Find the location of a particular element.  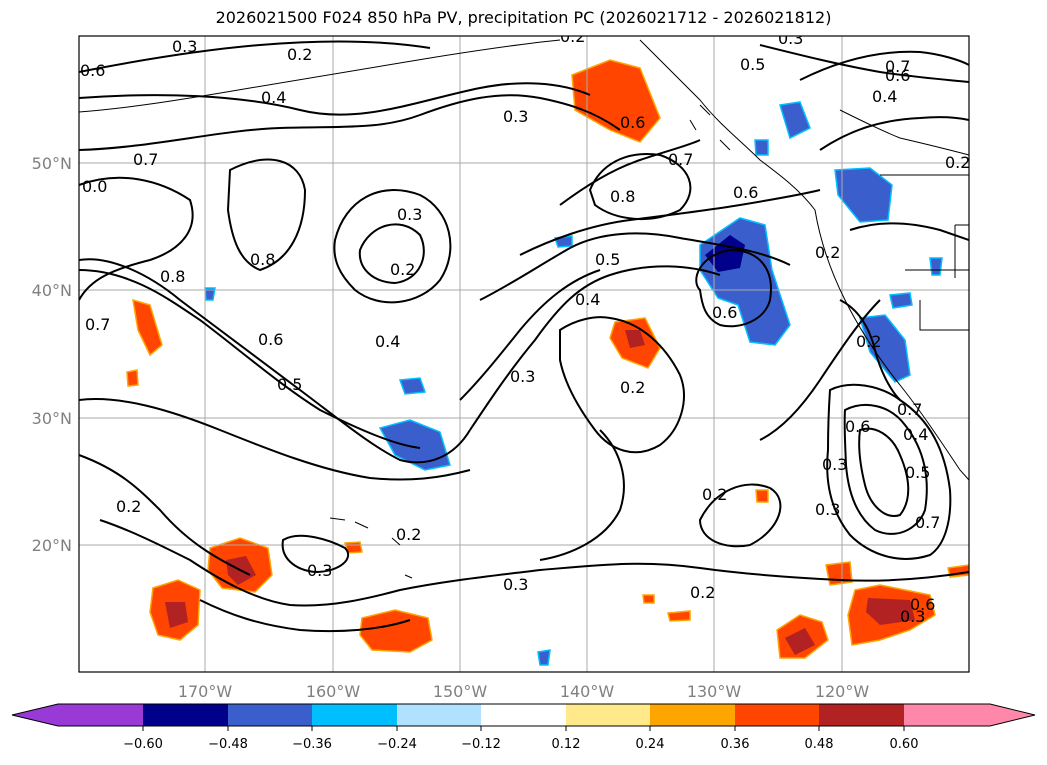

colorbar-tick-label: 0.60 is located at coordinates (904, 744).